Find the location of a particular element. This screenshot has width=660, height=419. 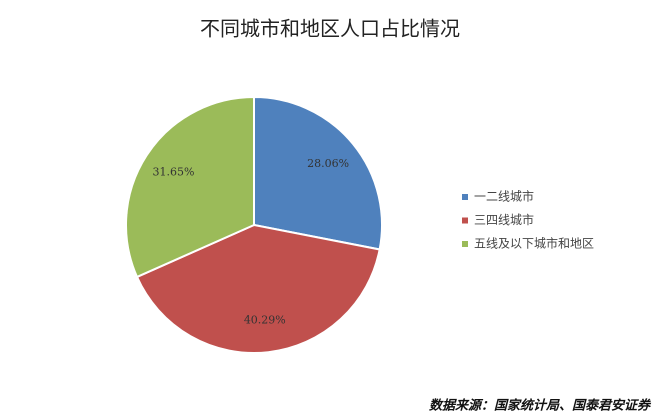

legend-label: 三四线城市 is located at coordinates (504, 219).